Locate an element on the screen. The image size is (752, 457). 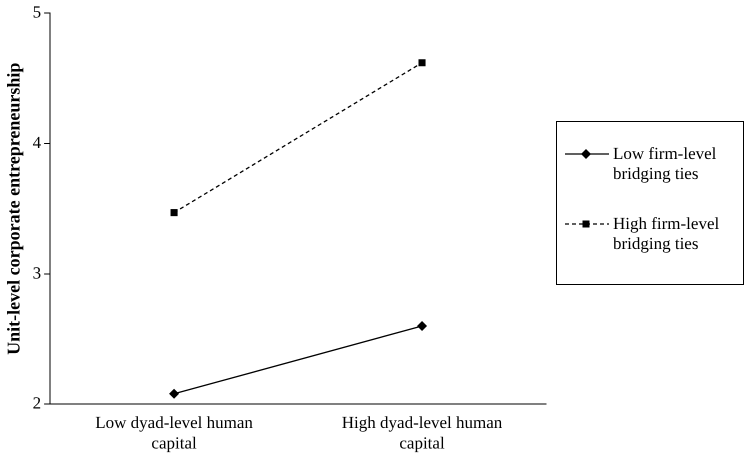
x-tick-label: Low dyad-level human capital is located at coordinates (174, 432).